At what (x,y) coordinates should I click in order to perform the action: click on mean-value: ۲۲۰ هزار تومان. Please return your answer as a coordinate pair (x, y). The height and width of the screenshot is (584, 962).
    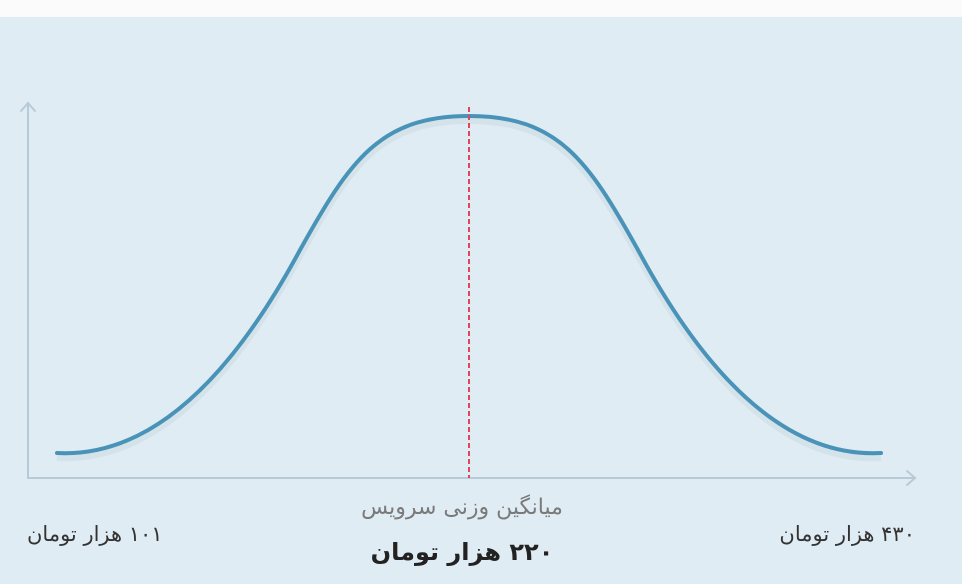
    Looking at the image, I should click on (462, 552).